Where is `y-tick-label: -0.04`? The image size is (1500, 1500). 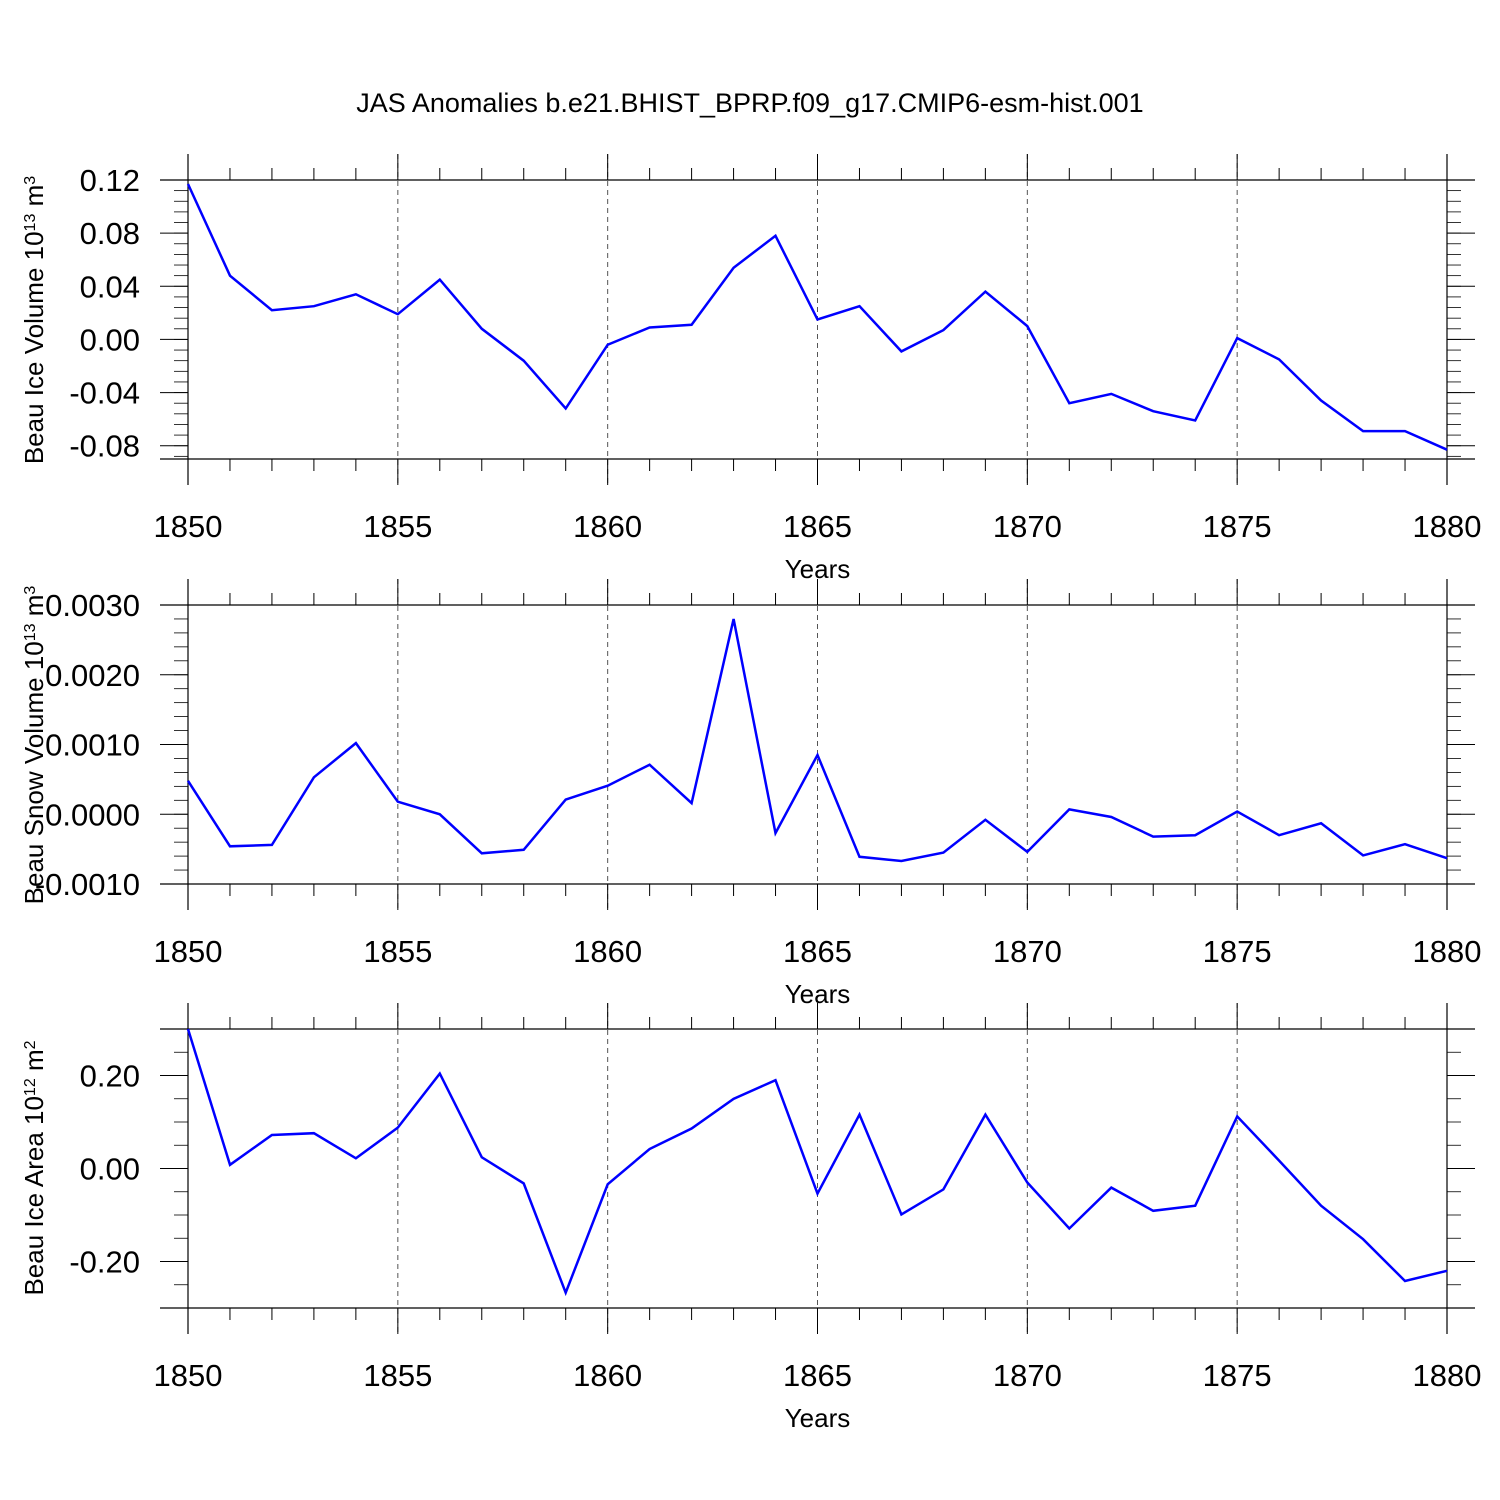
y-tick-label: -0.04 is located at coordinates (104, 393).